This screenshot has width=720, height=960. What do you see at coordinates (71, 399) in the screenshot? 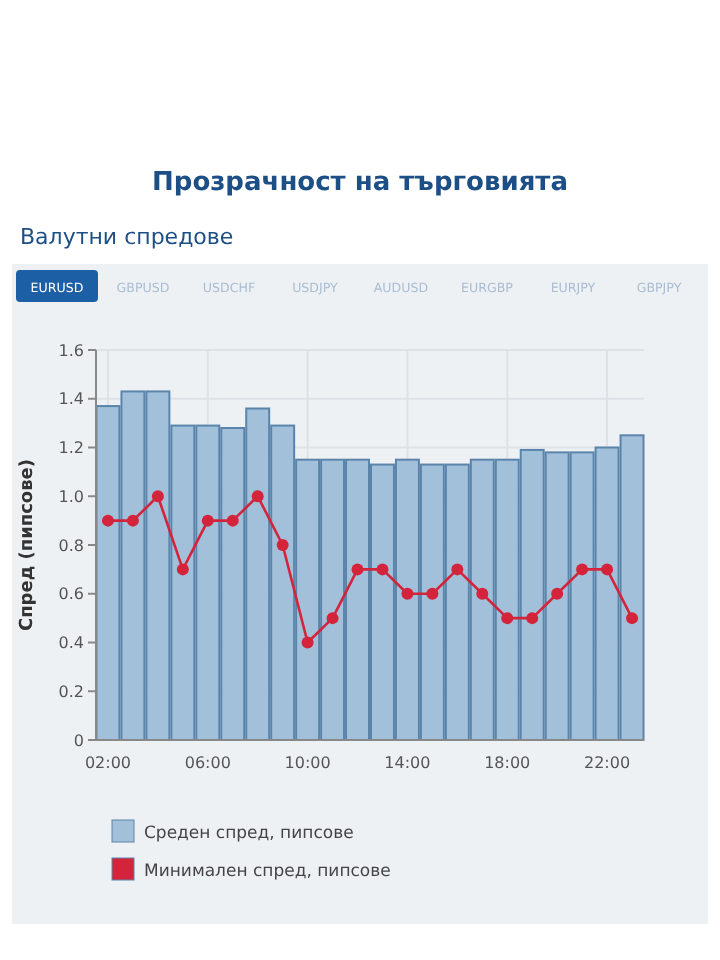
I see `y-tick-label: 1.4` at bounding box center [71, 399].